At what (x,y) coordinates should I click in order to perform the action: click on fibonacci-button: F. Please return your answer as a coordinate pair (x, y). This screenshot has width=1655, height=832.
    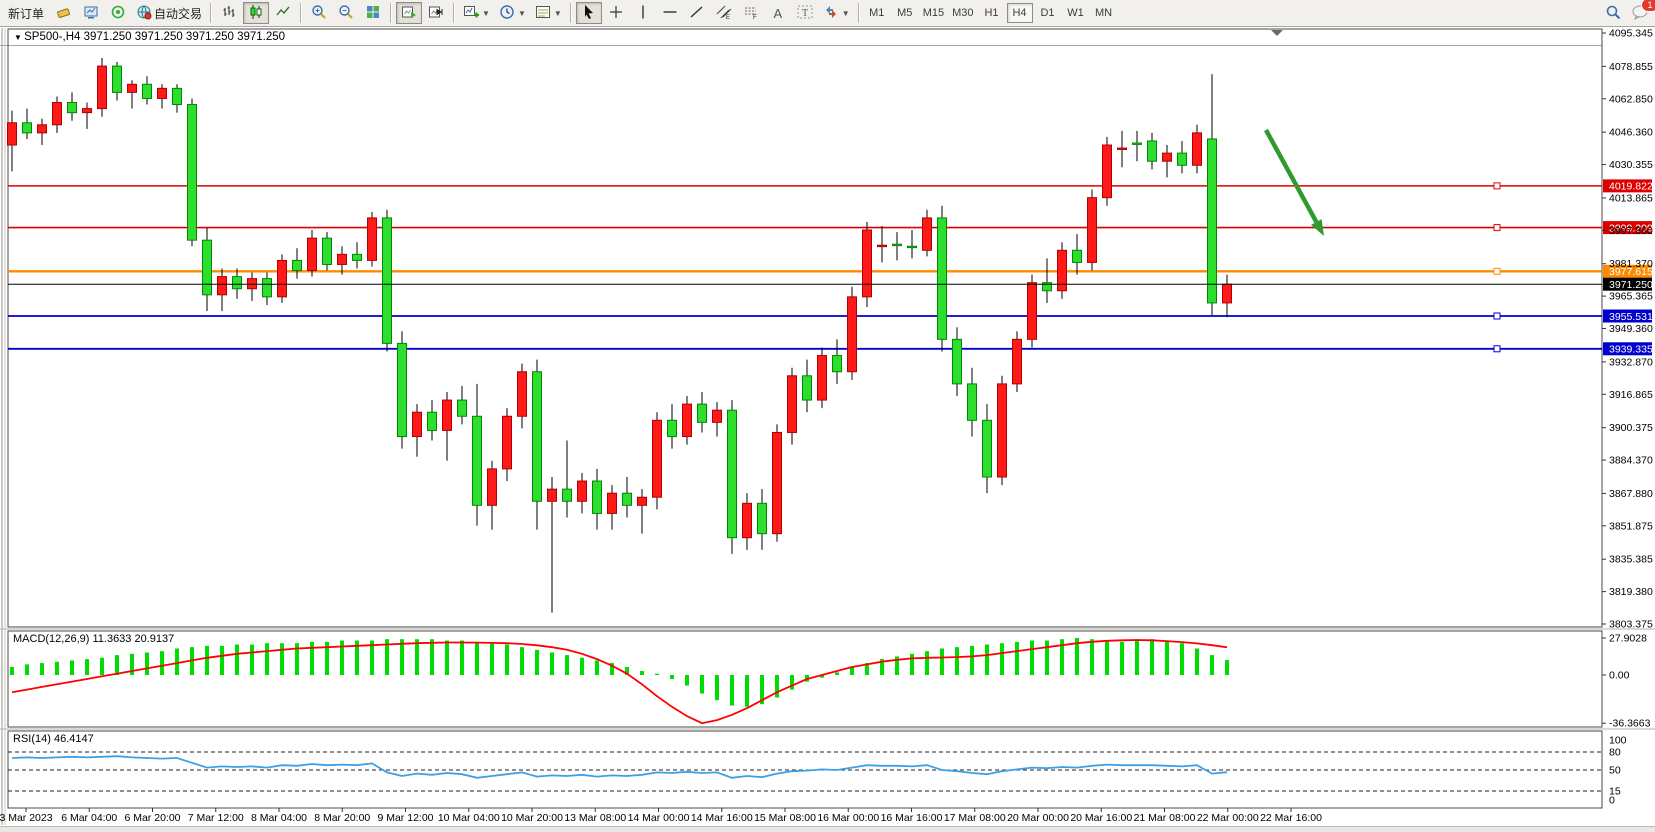
    Looking at the image, I should click on (751, 13).